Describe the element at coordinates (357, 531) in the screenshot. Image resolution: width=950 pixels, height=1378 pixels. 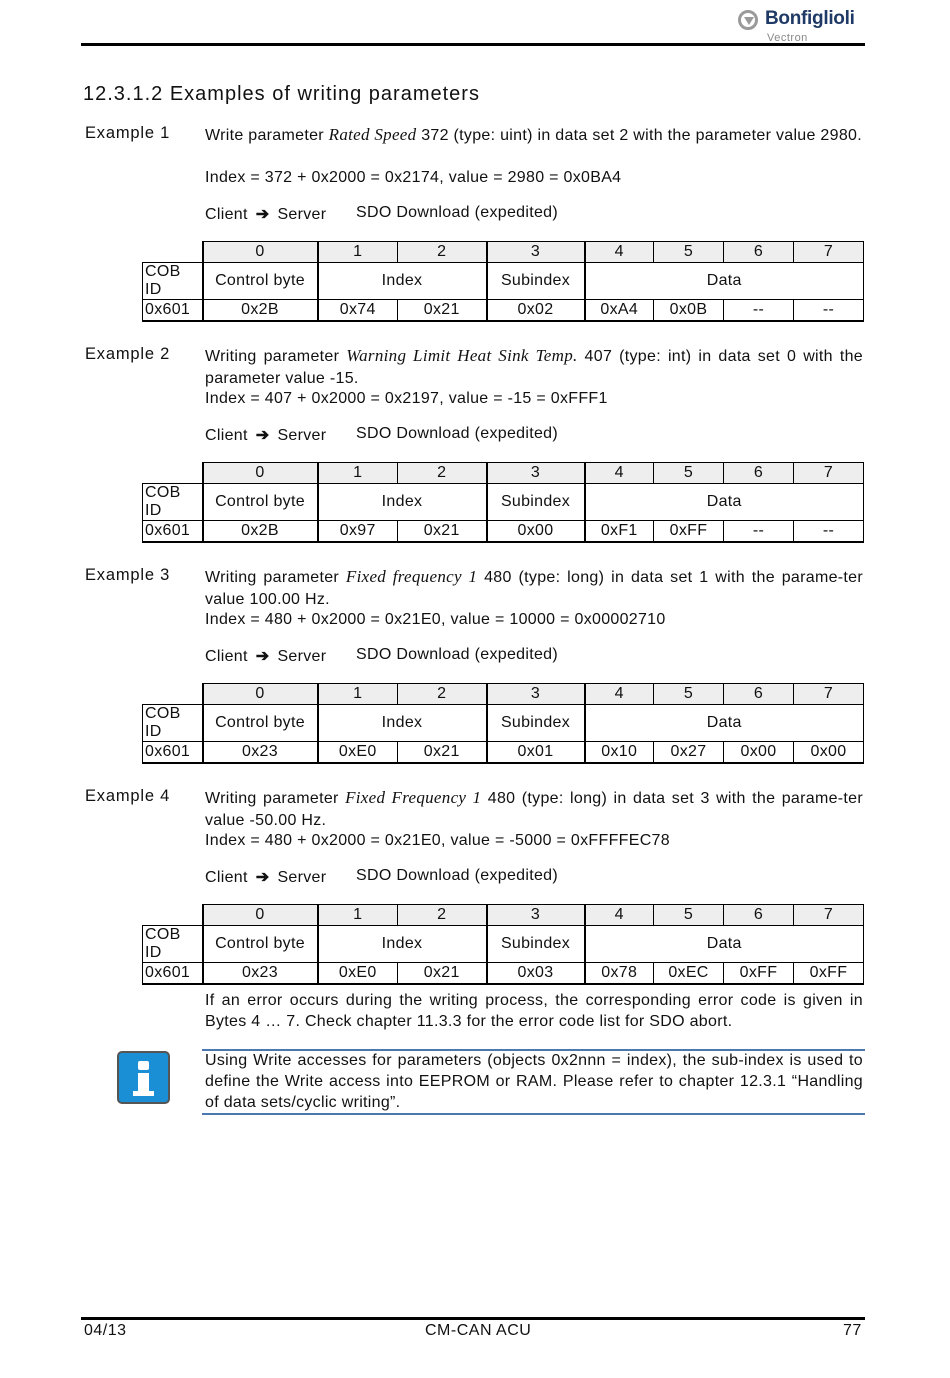
I see `byte-value-cell: 0x97` at that location.